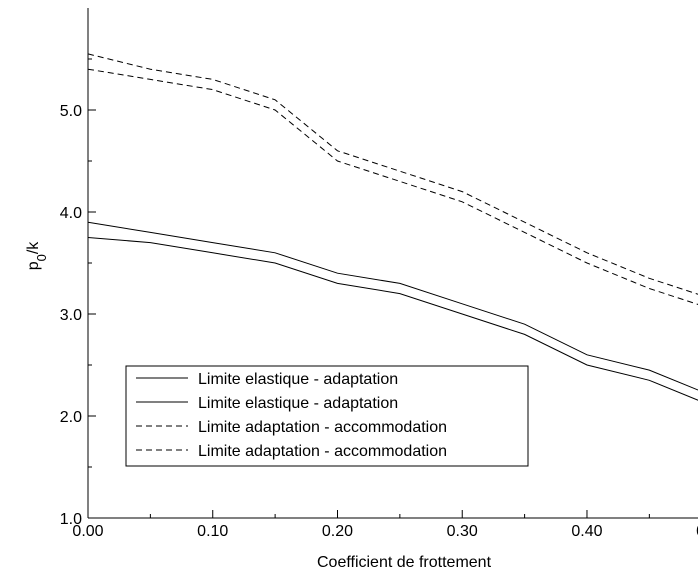  What do you see at coordinates (337, 531) in the screenshot?
I see `x-tick-label: 0.20` at bounding box center [337, 531].